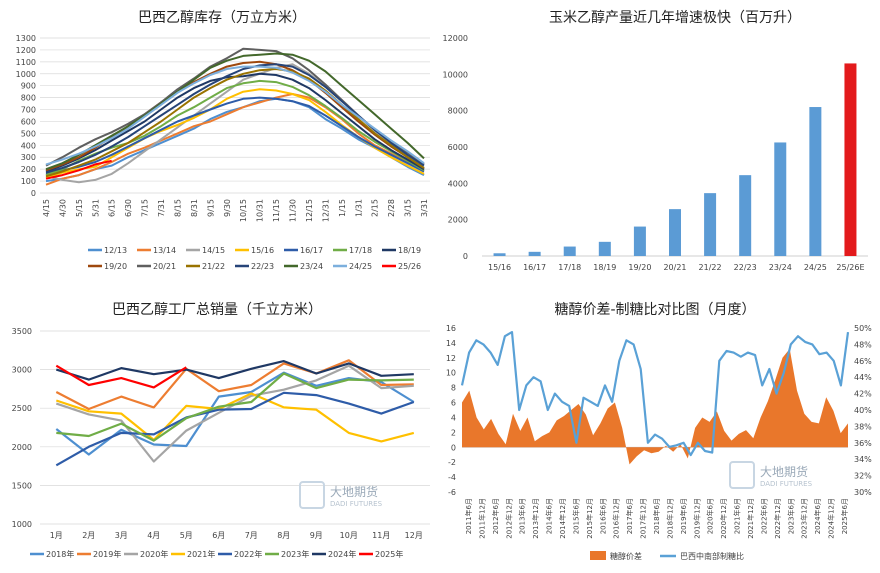 The image size is (880, 573). I want to click on x-tick-label: 2014年6月, so click(549, 516).